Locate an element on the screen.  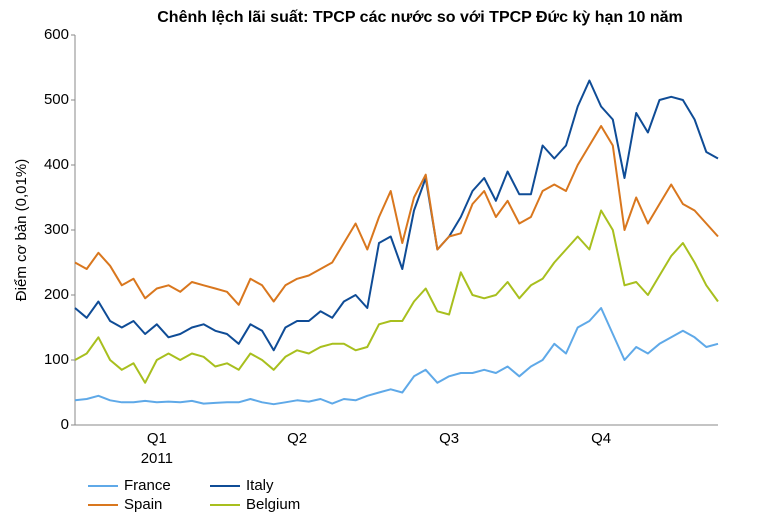
legend-label: Belgium is located at coordinates (273, 504).